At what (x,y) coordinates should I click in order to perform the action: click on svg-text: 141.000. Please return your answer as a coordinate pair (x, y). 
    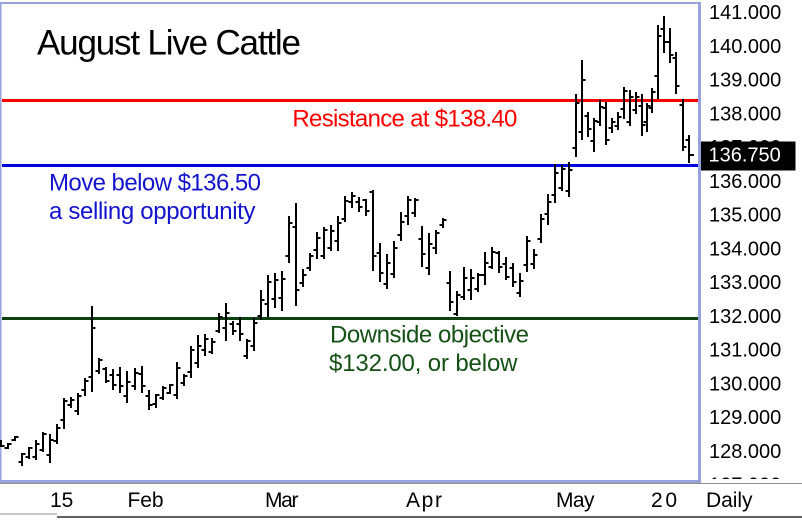
    Looking at the image, I should click on (745, 13).